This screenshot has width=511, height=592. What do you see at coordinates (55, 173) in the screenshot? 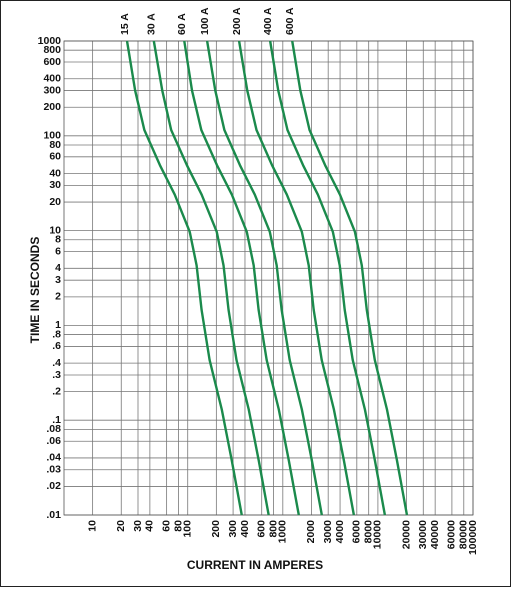
I see `y-tick-label: 40` at bounding box center [55, 173].